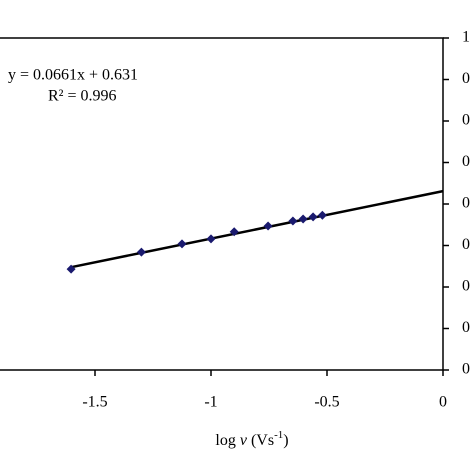  Describe the element at coordinates (210, 402) in the screenshot. I see `x-tick-label: -1` at that location.